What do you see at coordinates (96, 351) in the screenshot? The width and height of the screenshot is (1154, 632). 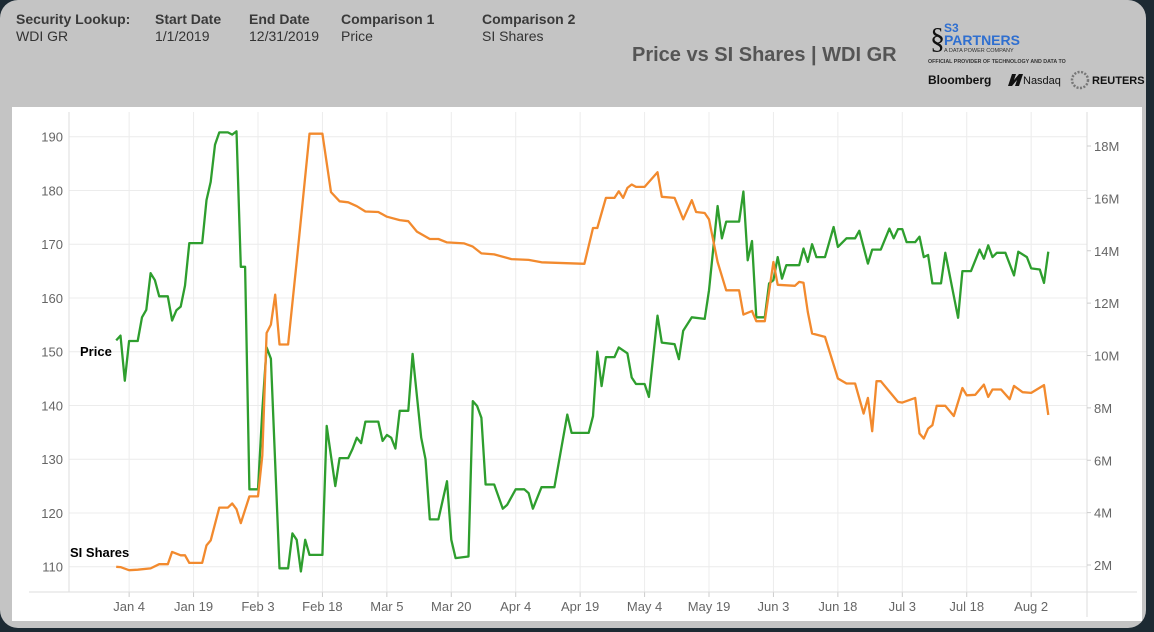 I see `series-label-price: Price` at bounding box center [96, 351].